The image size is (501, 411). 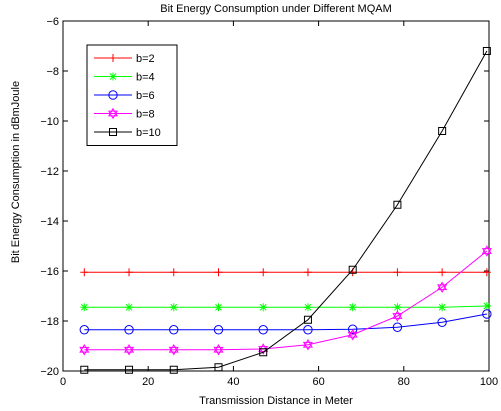 What do you see at coordinates (52, 72) in the screenshot?
I see `y-tick-label: −8` at bounding box center [52, 72].